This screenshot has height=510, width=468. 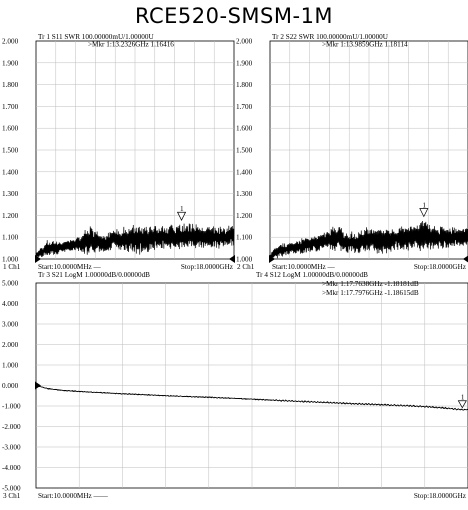 What do you see at coordinates (312, 275) in the screenshot?
I see `s12-header: Tr 4 S12 LogM 1.00000dB/0.00000dB` at bounding box center [312, 275].